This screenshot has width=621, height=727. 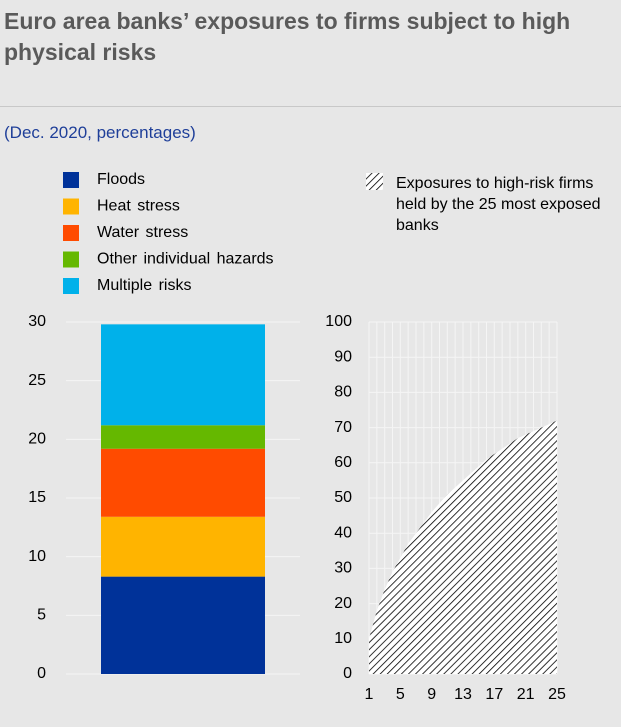 What do you see at coordinates (138, 206) in the screenshot?
I see `legend-label: Heat stress` at bounding box center [138, 206].